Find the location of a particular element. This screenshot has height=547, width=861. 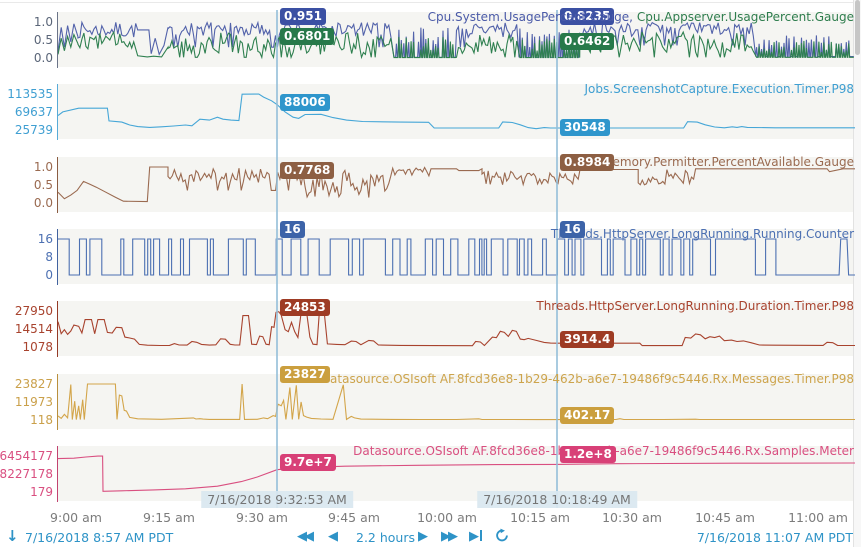

y-axis-tick: 0 is located at coordinates (49, 275).